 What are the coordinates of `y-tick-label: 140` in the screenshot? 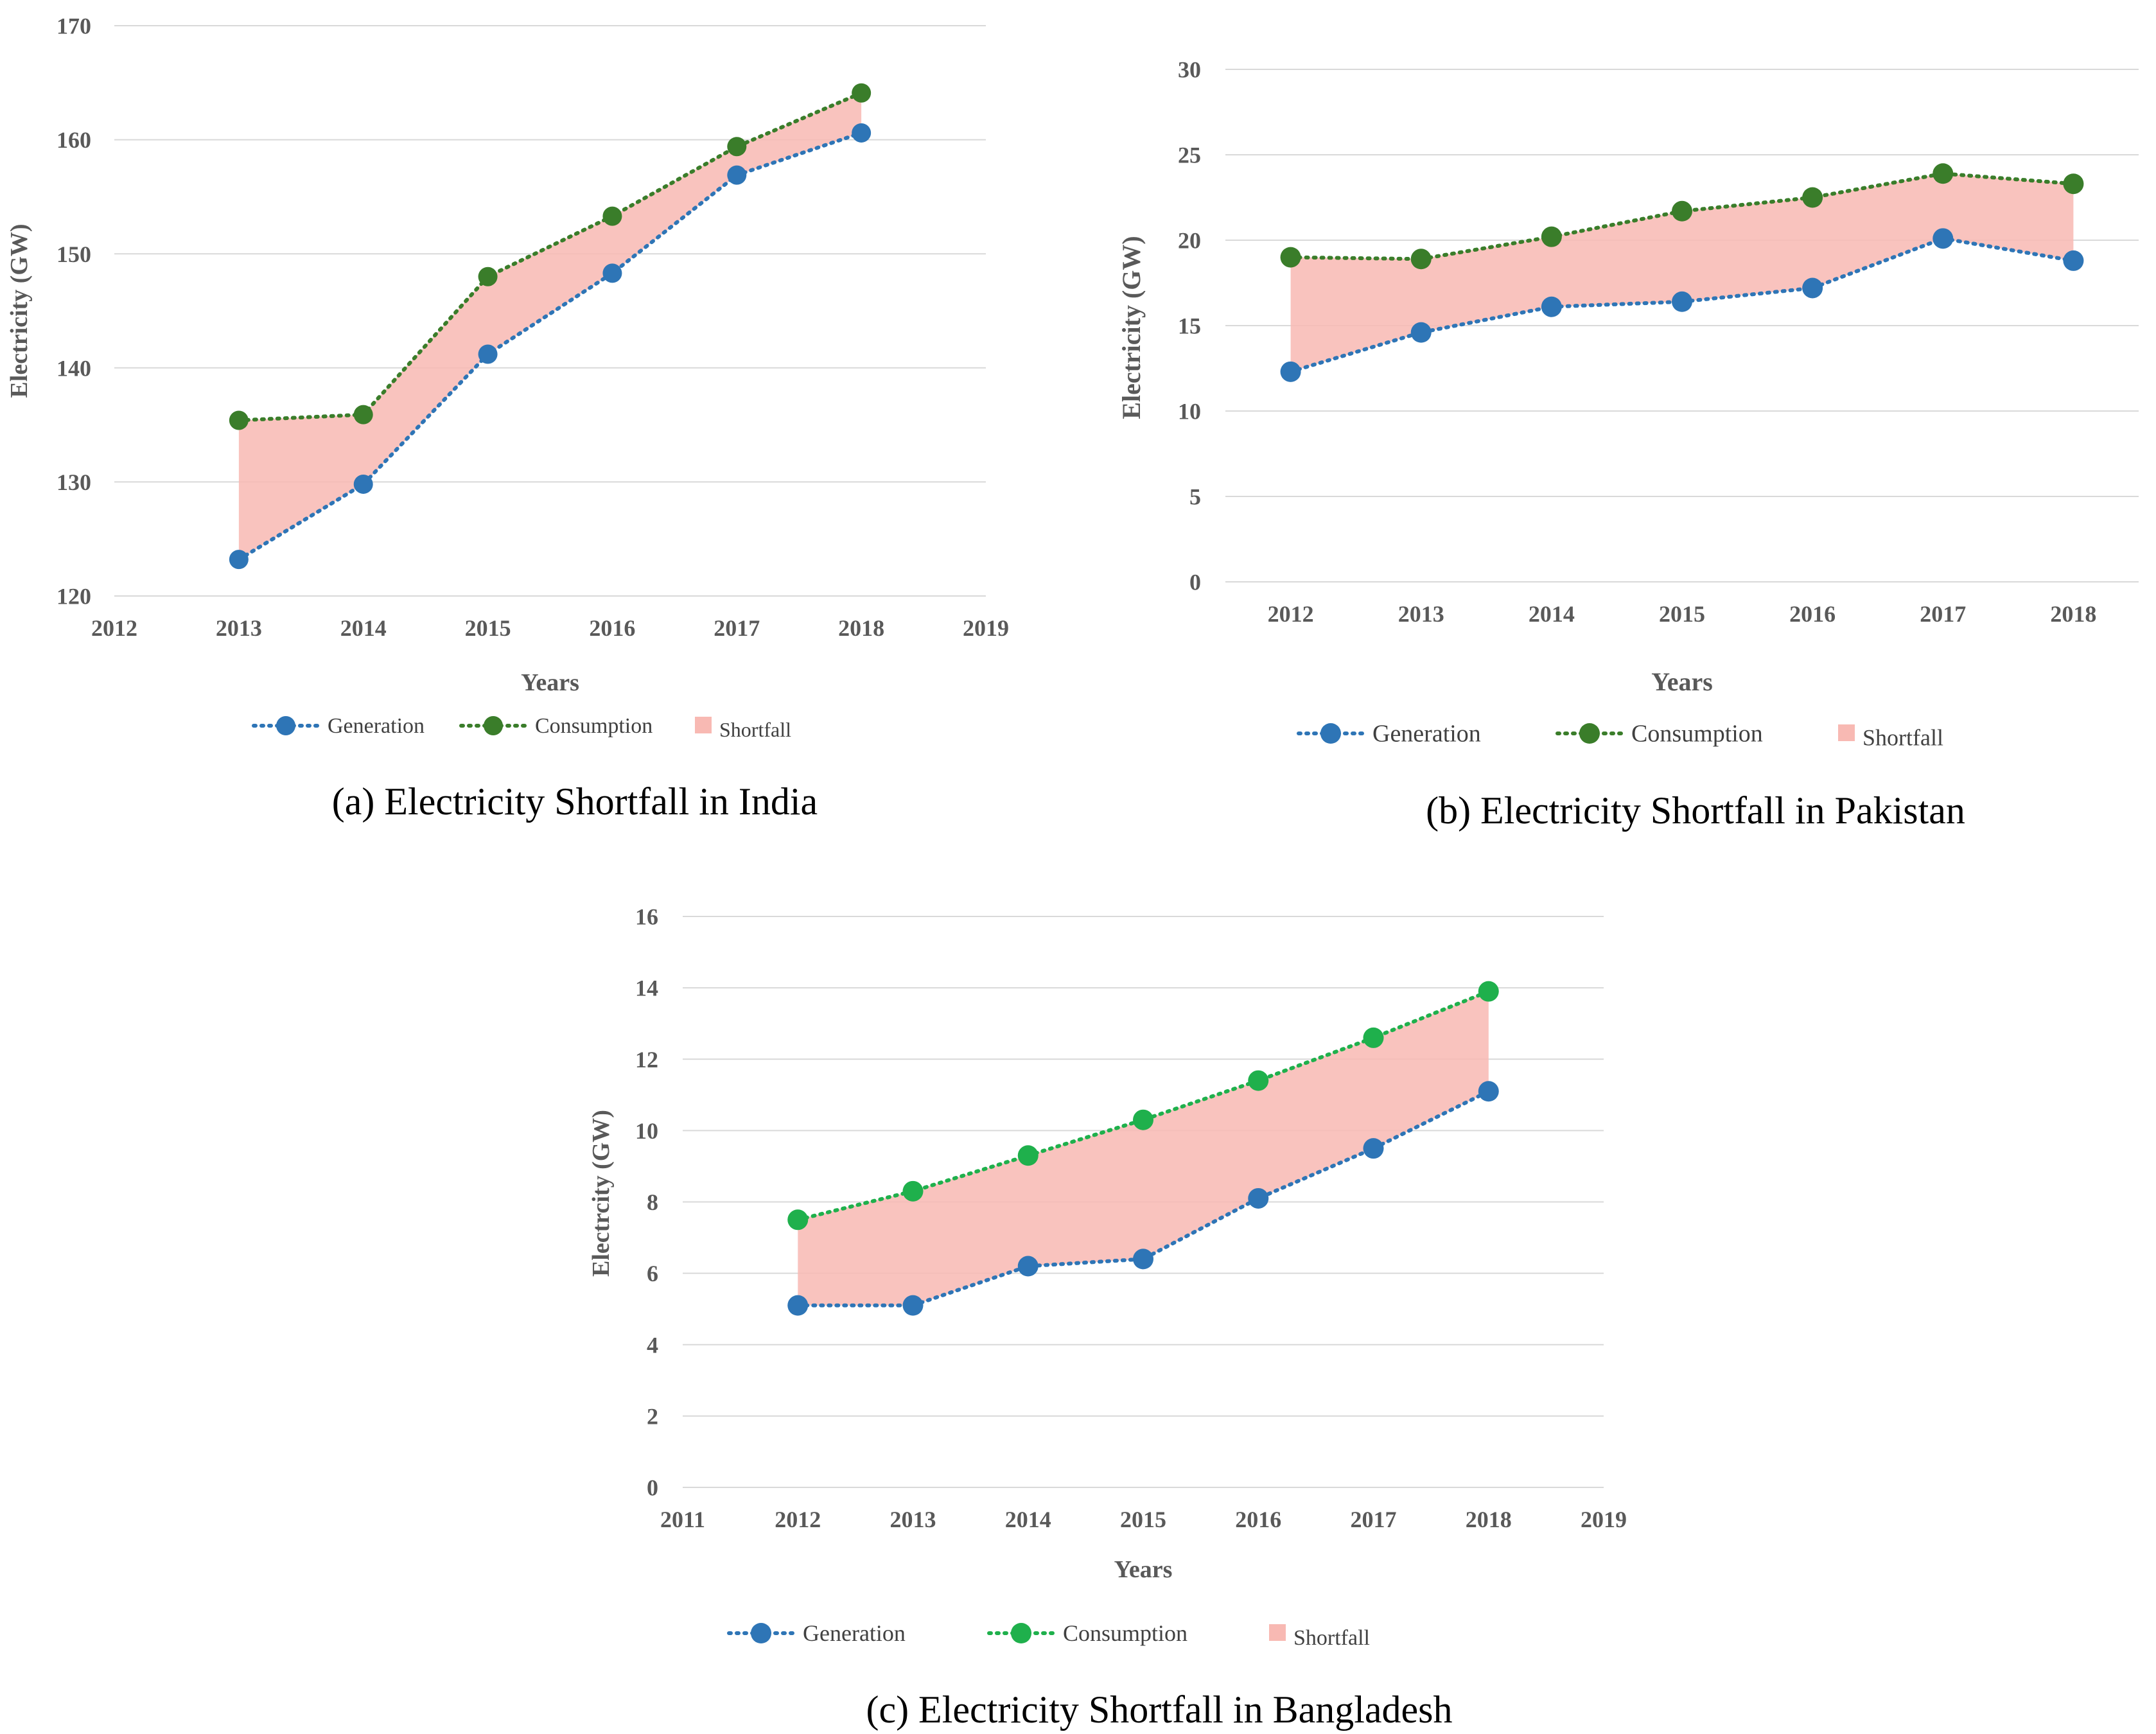 It's located at (74, 368).